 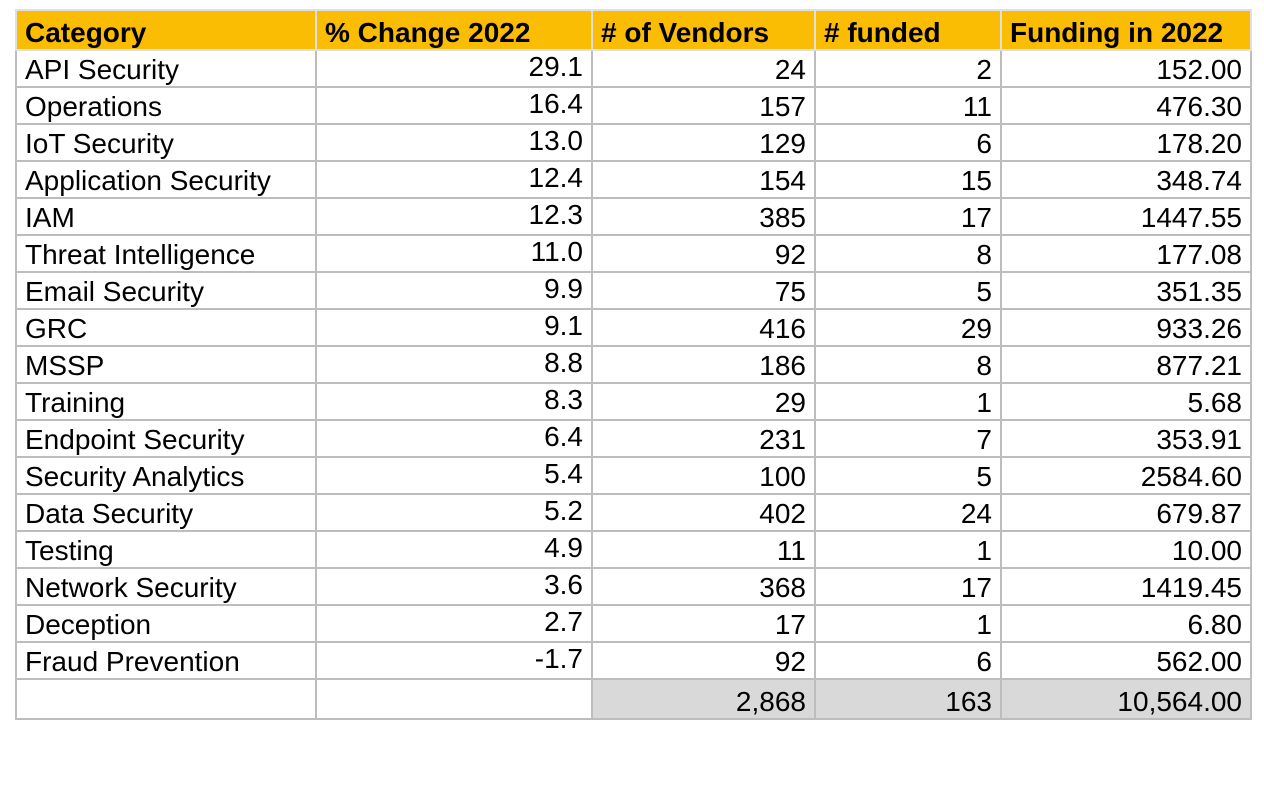 I want to click on funding-cell: 178.20, so click(x=1126, y=142).